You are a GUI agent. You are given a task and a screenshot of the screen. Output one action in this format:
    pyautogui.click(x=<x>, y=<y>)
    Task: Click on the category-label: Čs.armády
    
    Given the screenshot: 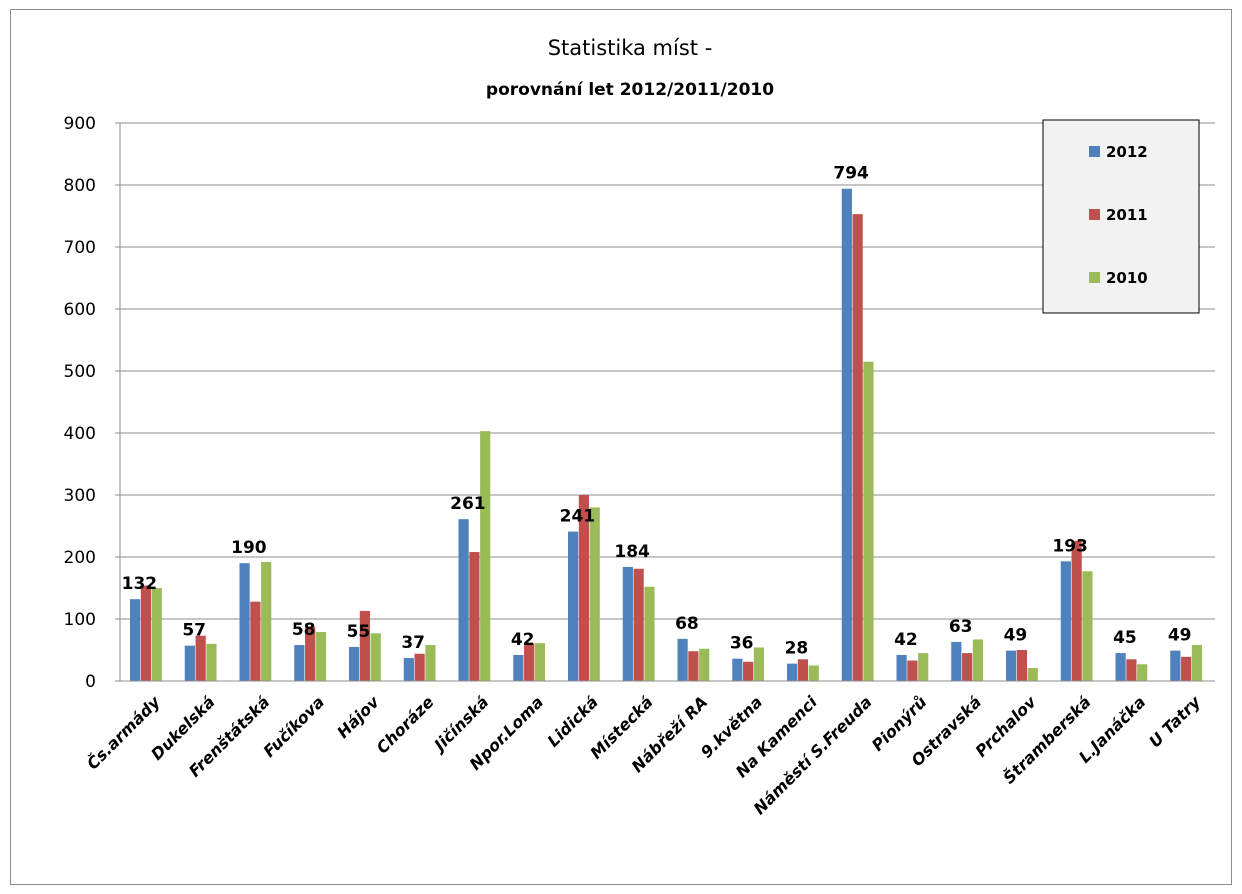 What is the action you would take?
    pyautogui.click(x=123, y=732)
    